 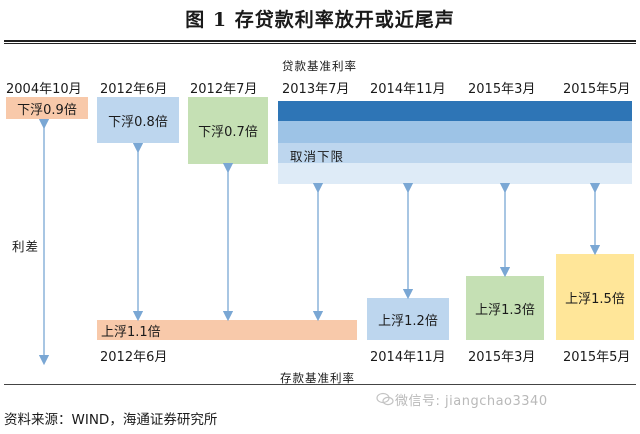 What do you see at coordinates (597, 89) in the screenshot?
I see `top-date-2015-05: 2015年5月` at bounding box center [597, 89].